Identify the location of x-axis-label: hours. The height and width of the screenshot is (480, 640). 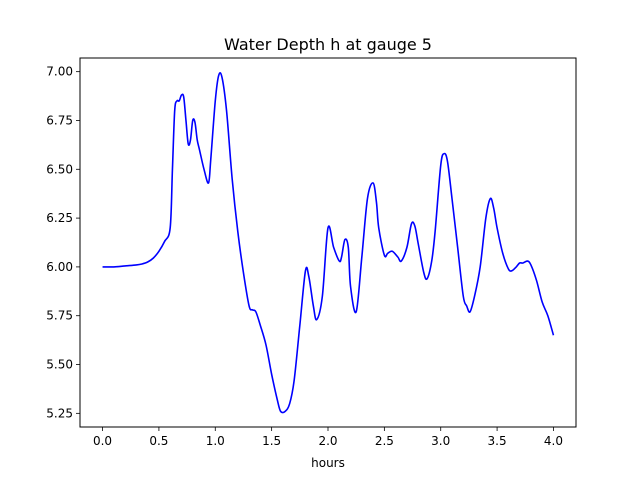
(328, 463).